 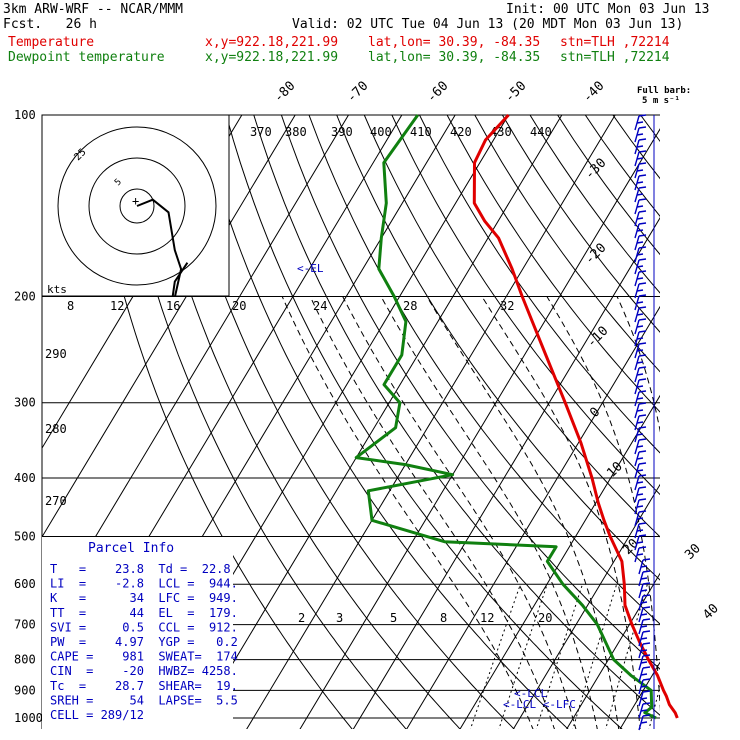 I want to click on parcel-info-title: Parcel Info, so click(x=131, y=548).